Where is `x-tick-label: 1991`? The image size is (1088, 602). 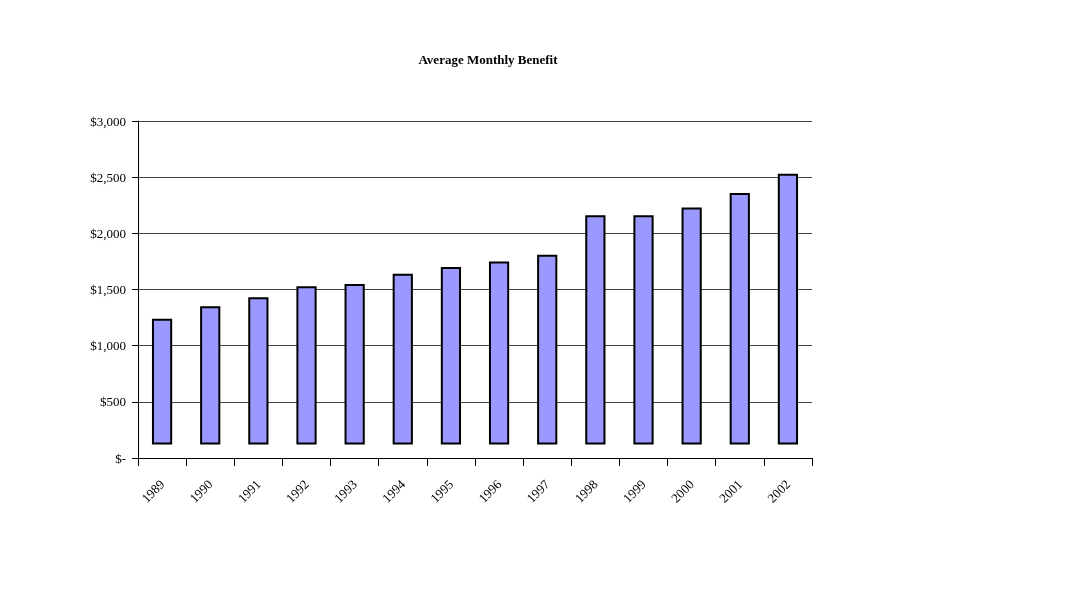 x-tick-label: 1991 is located at coordinates (249, 491).